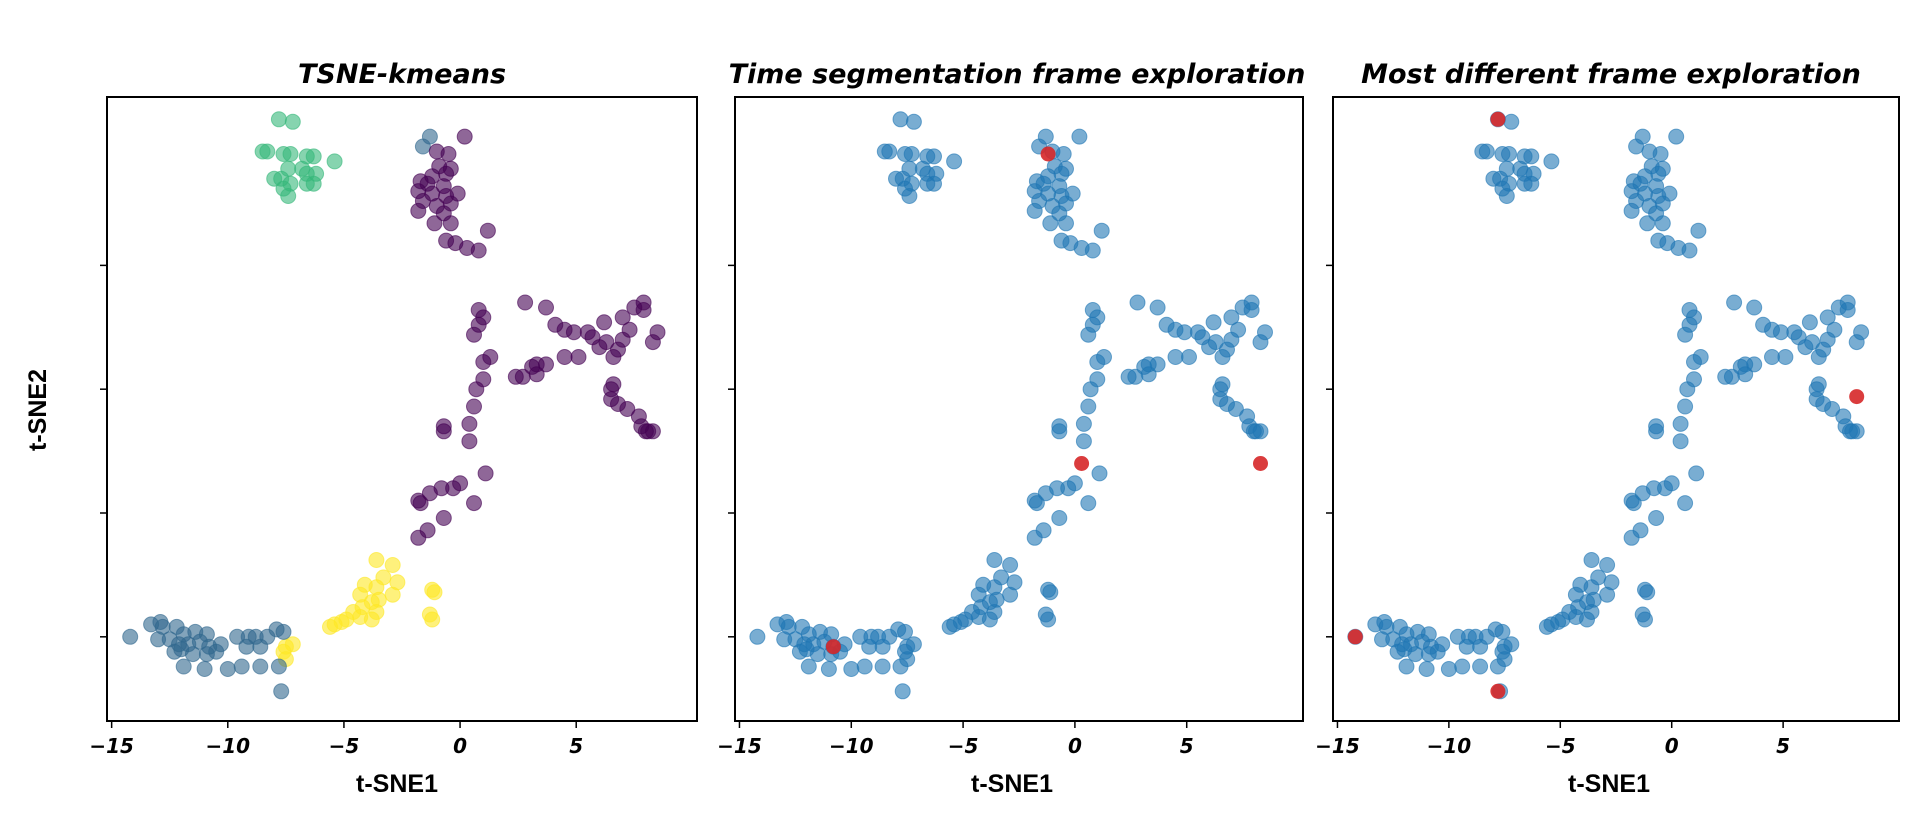 The width and height of the screenshot is (1908, 818). I want to click on x-tick-label: −10, so click(227, 746).